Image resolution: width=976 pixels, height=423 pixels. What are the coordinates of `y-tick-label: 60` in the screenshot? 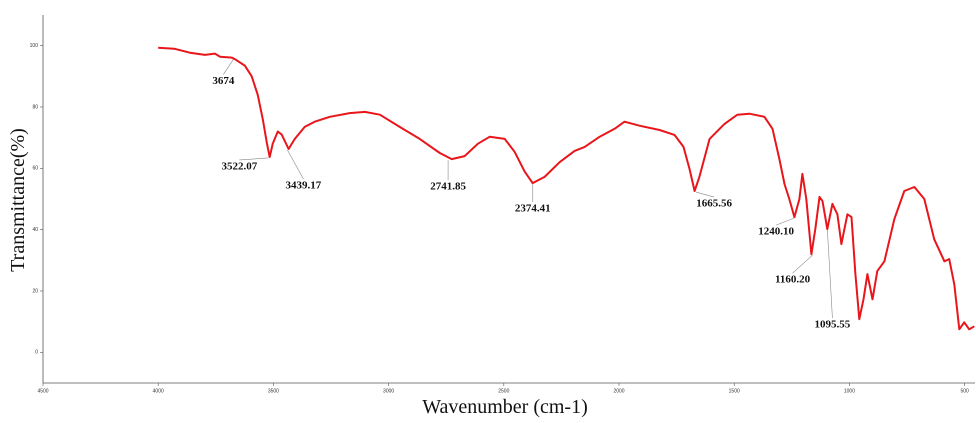 It's located at (35, 169).